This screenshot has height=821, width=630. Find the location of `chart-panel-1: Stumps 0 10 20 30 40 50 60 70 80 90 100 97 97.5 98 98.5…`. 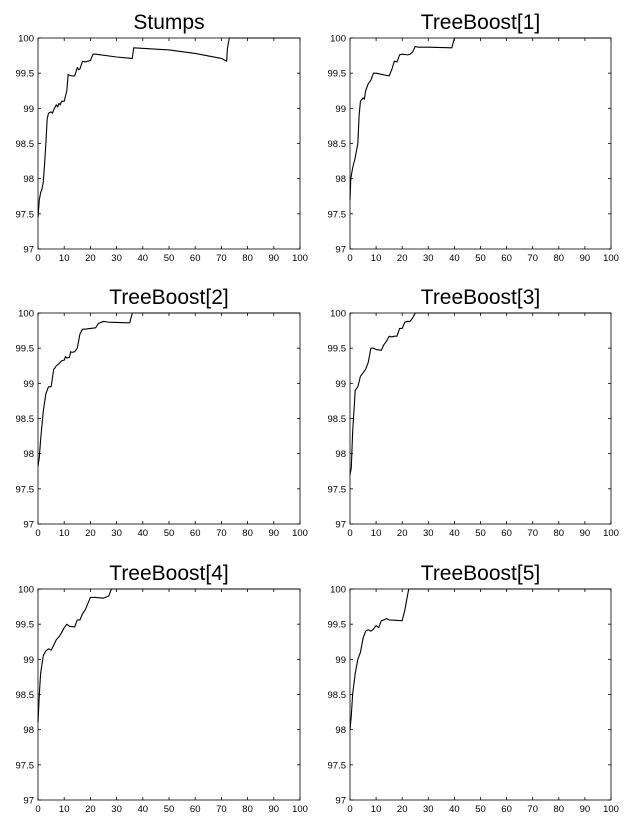

chart-panel-1: Stumps 0 10 20 30 40 50 60 70 80 90 100 97 97.5 98 98.5… is located at coordinates (162, 137).